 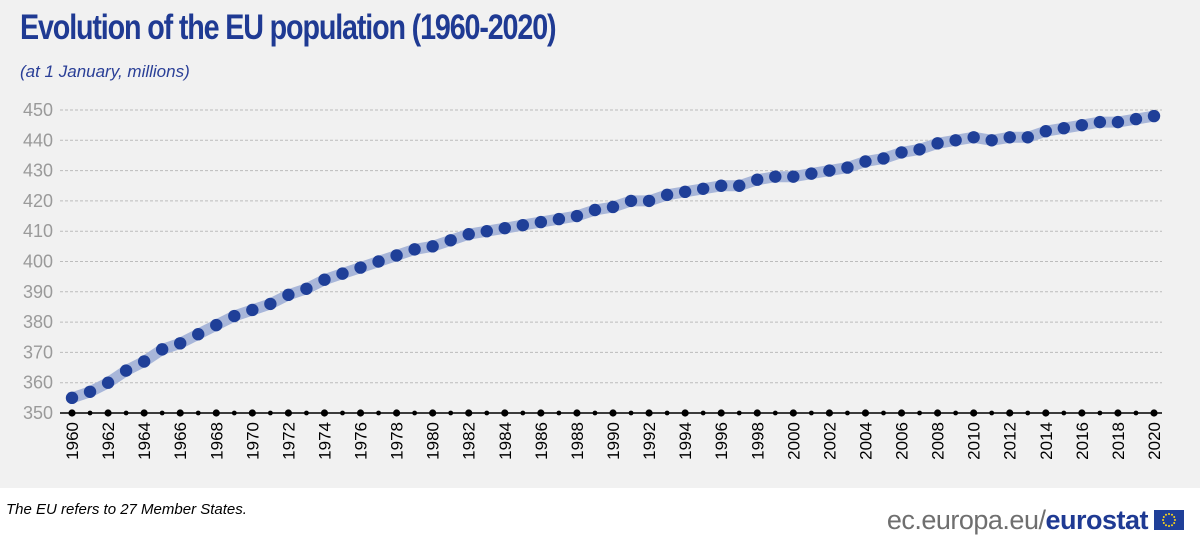 What do you see at coordinates (1010, 441) in the screenshot?
I see `x-tick-label: 2012` at bounding box center [1010, 441].